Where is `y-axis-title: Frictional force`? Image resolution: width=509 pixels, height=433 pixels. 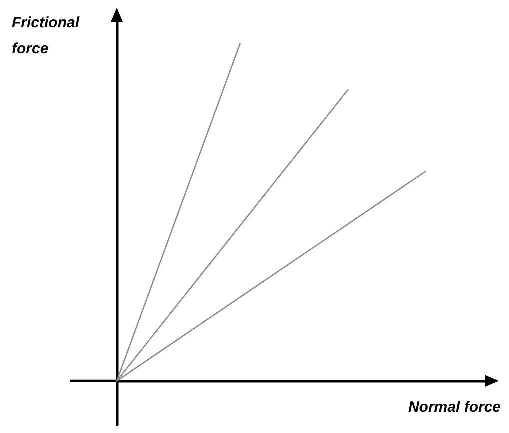
y-axis-title: Frictional force is located at coordinates (48, 36).